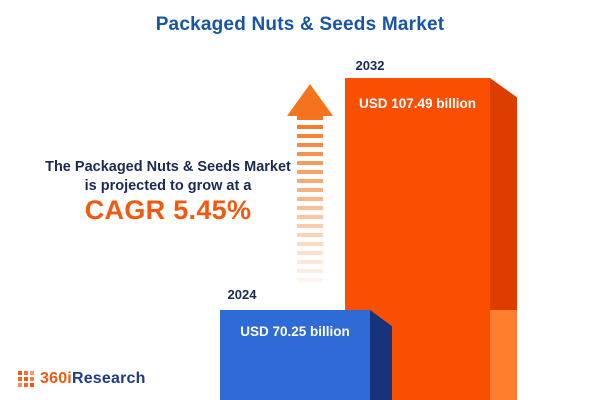 The image size is (600, 400). Describe the element at coordinates (381, 355) in the screenshot. I see `bar-2024-side-face` at that location.